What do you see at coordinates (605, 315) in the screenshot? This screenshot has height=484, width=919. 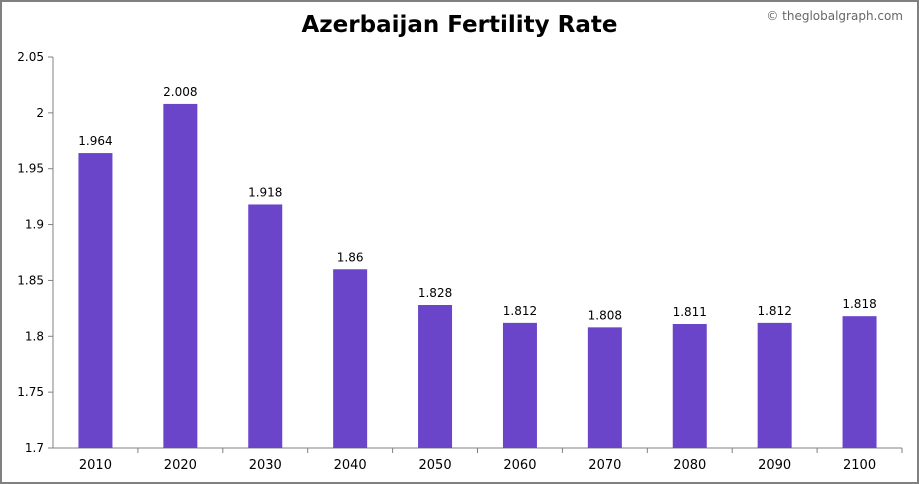 I see `data-label: 1.808` at bounding box center [605, 315].